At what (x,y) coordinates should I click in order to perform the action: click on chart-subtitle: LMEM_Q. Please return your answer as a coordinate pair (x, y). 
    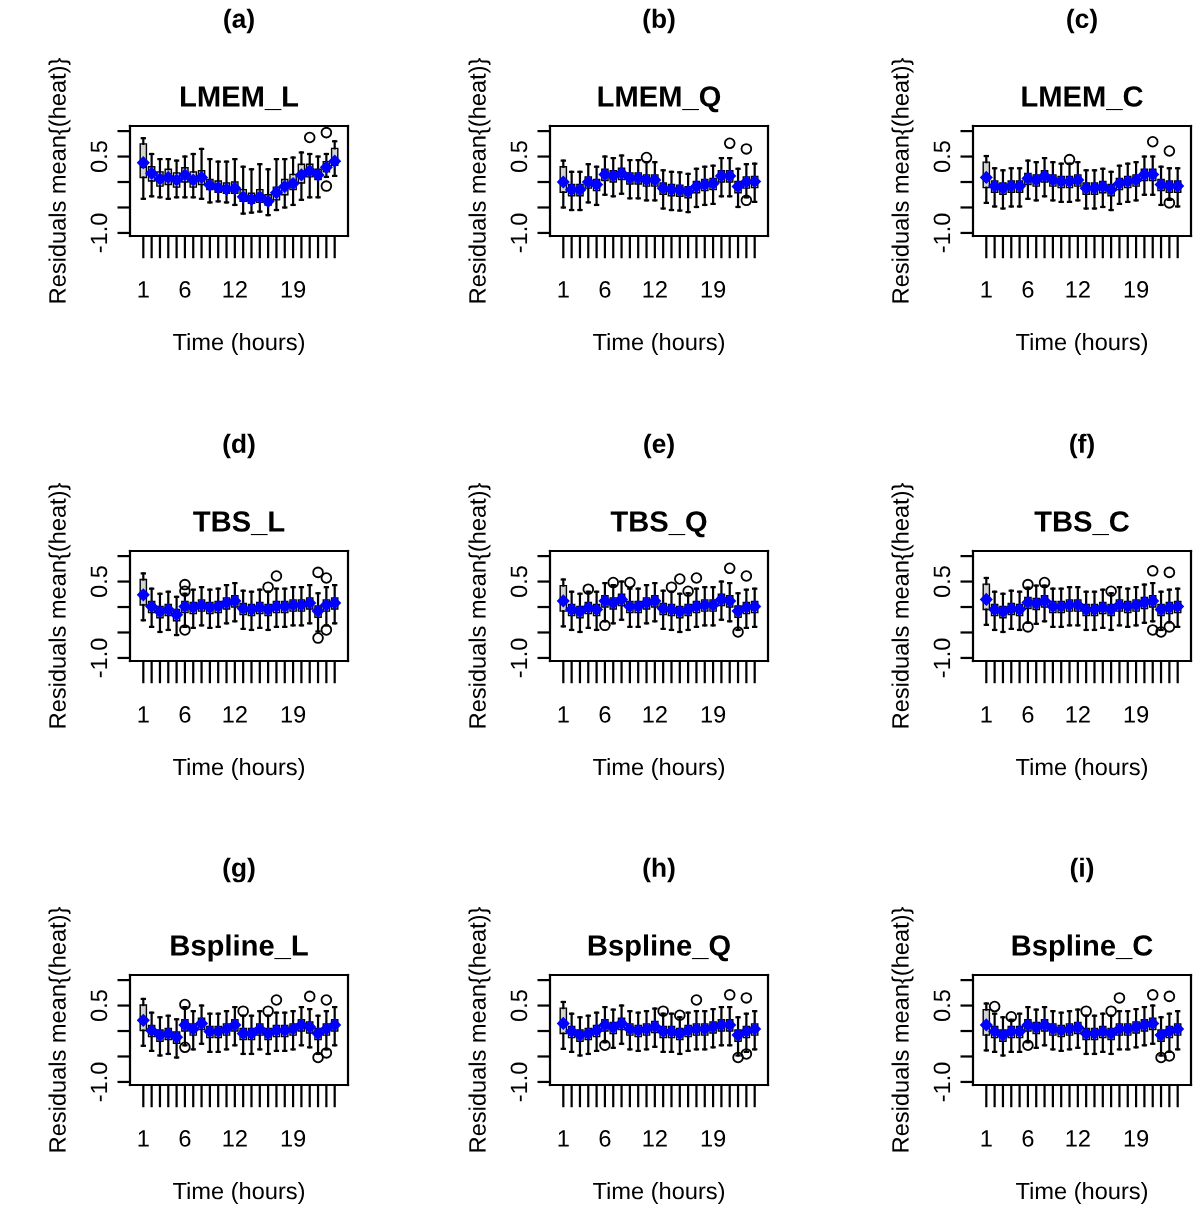
    Looking at the image, I should click on (659, 99).